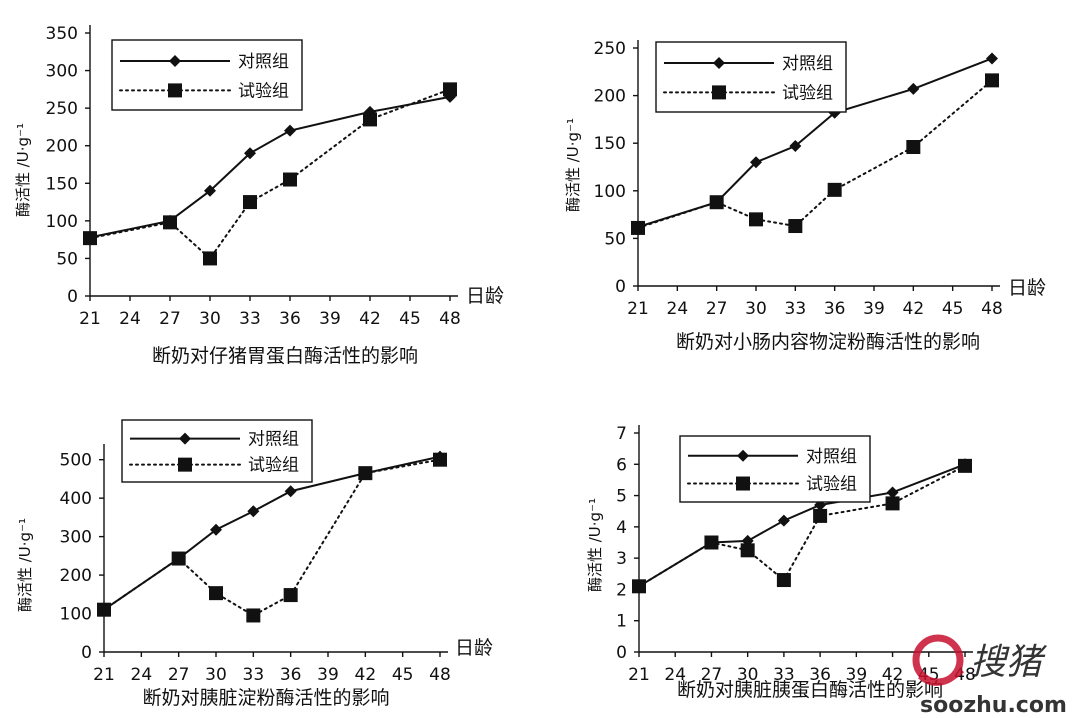 Image resolution: width=1080 pixels, height=718 pixels. What do you see at coordinates (620, 287) in the screenshot?
I see `y-tick-label: 0` at bounding box center [620, 287].